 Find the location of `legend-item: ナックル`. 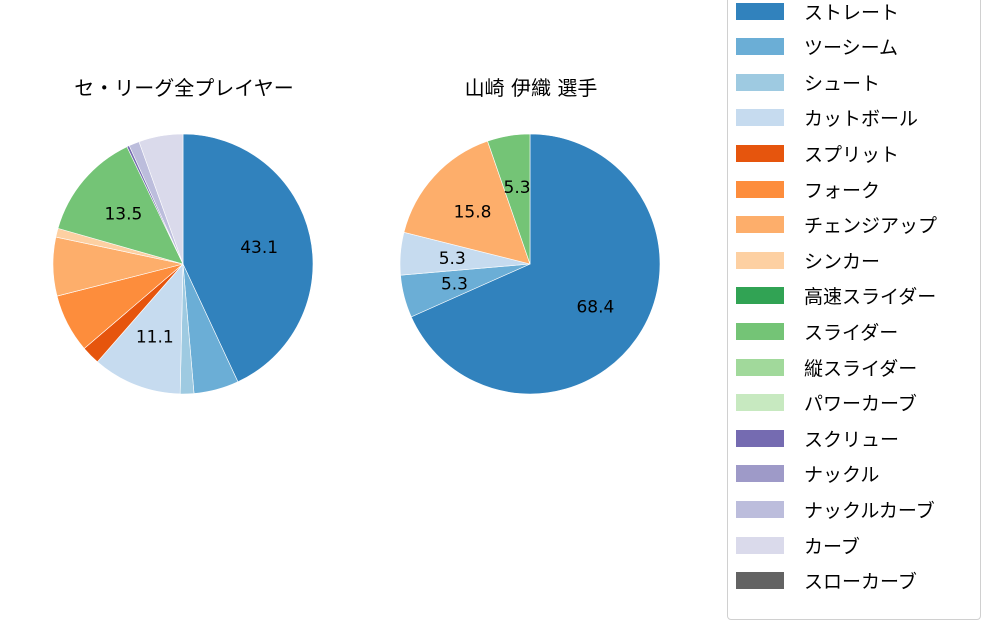

legend-item: ナックル is located at coordinates (807, 474).